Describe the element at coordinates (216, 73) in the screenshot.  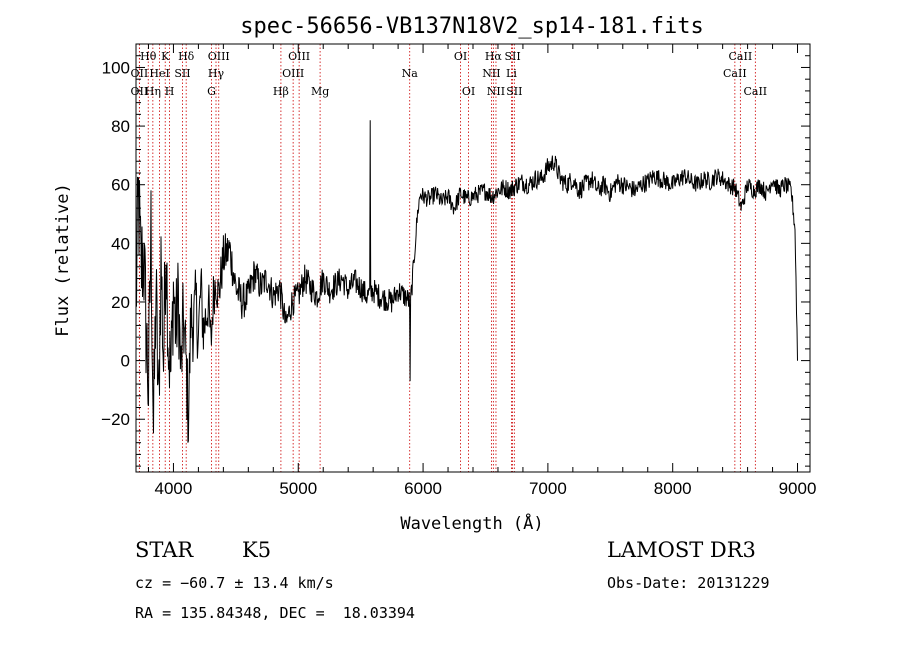
I see `spectral-line-label: Hγ` at that location.